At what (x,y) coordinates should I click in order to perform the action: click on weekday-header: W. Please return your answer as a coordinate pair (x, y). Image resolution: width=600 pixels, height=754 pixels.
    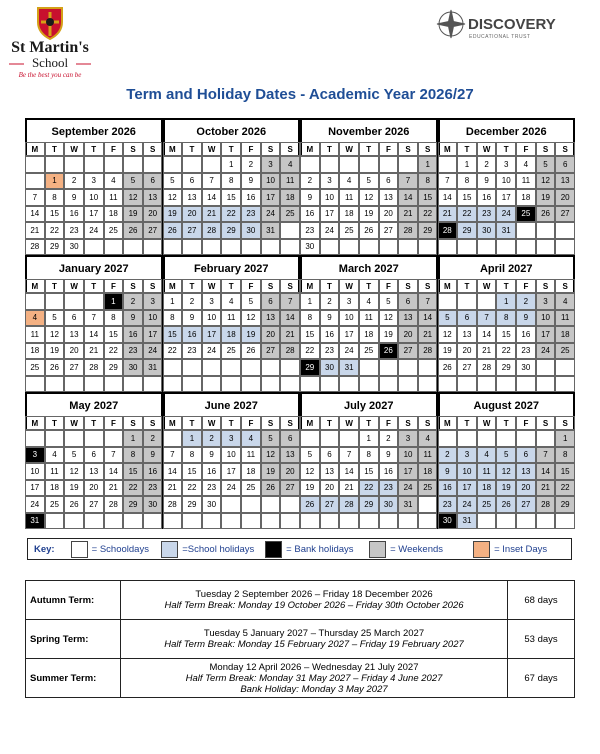
    Looking at the image, I should click on (486, 149).